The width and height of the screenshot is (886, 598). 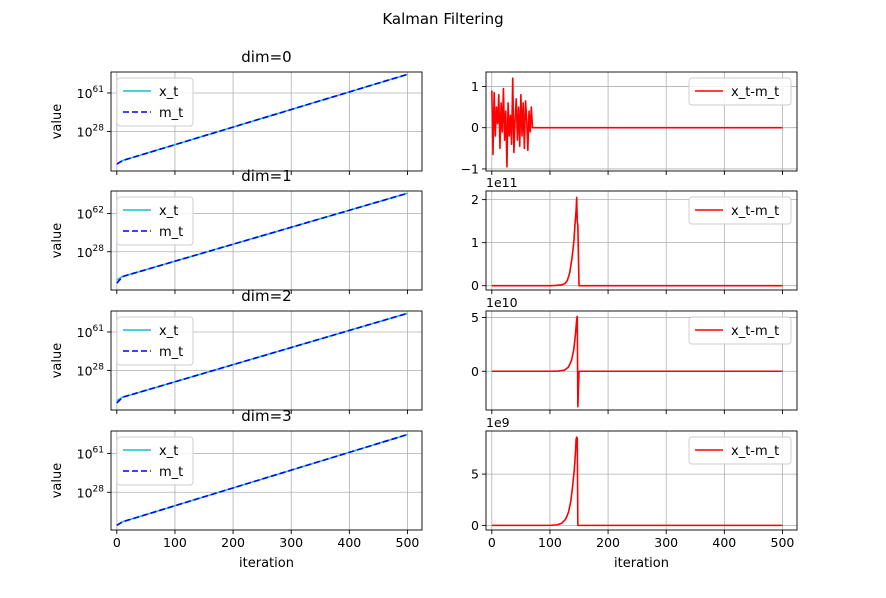 I want to click on subplot-log-1: 1028 1062 dim=1 value x_t m_t, so click(x=236, y=230).